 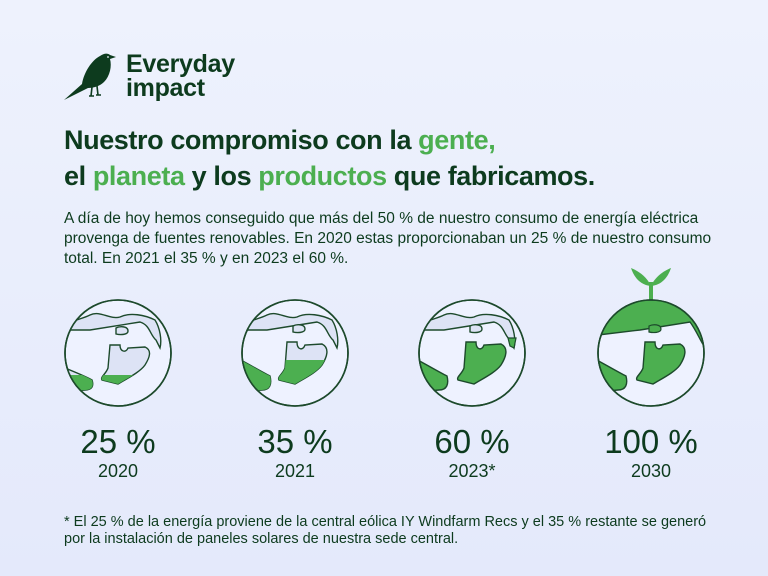 What do you see at coordinates (90, 76) in the screenshot?
I see `bird-icon` at bounding box center [90, 76].